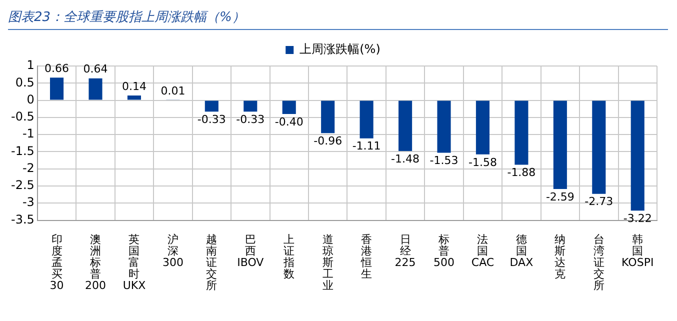 The width and height of the screenshot is (677, 321). What do you see at coordinates (95, 69) in the screenshot?
I see `text: 0.64` at bounding box center [95, 69].